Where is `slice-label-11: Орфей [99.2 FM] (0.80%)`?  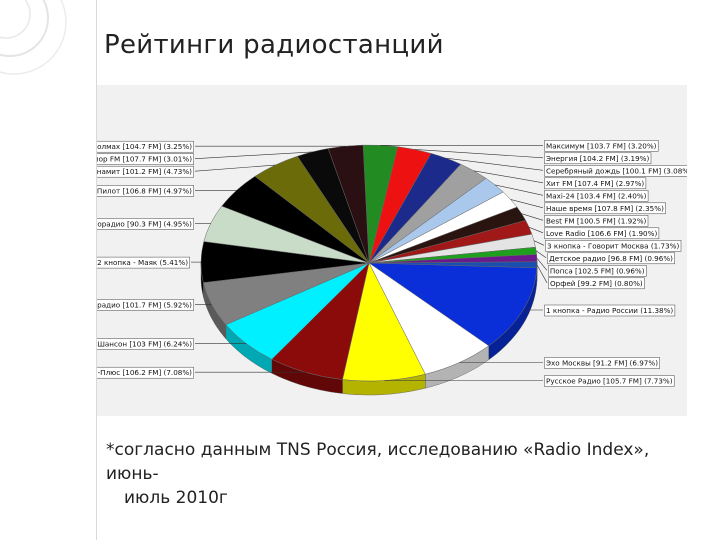 slice-label-11: Орфей [99.2 FM] (0.80%) is located at coordinates (596, 283).